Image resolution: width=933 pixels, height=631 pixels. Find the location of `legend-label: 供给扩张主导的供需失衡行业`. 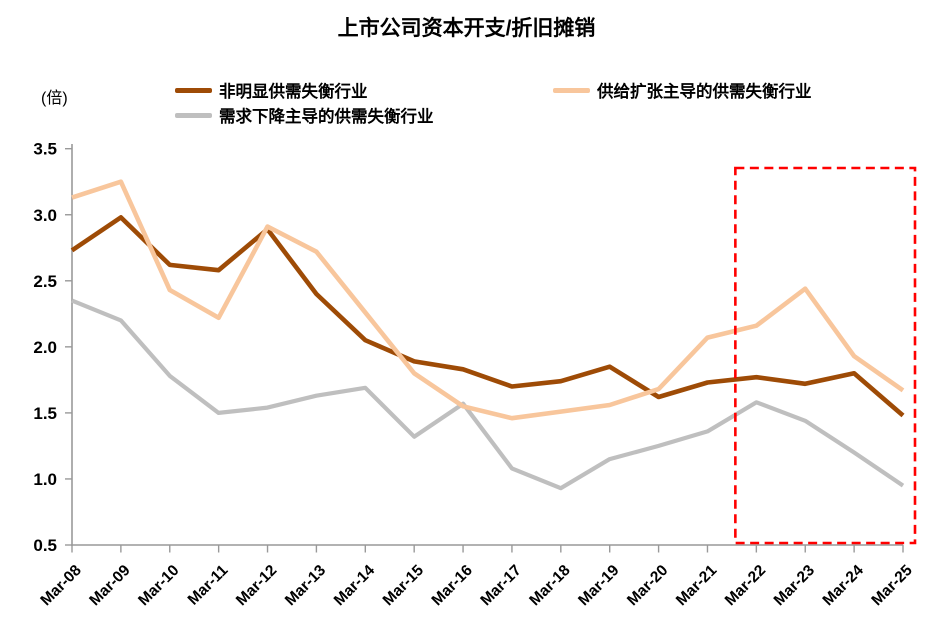

legend-label: 供给扩张主导的供需失衡行业 is located at coordinates (704, 92).